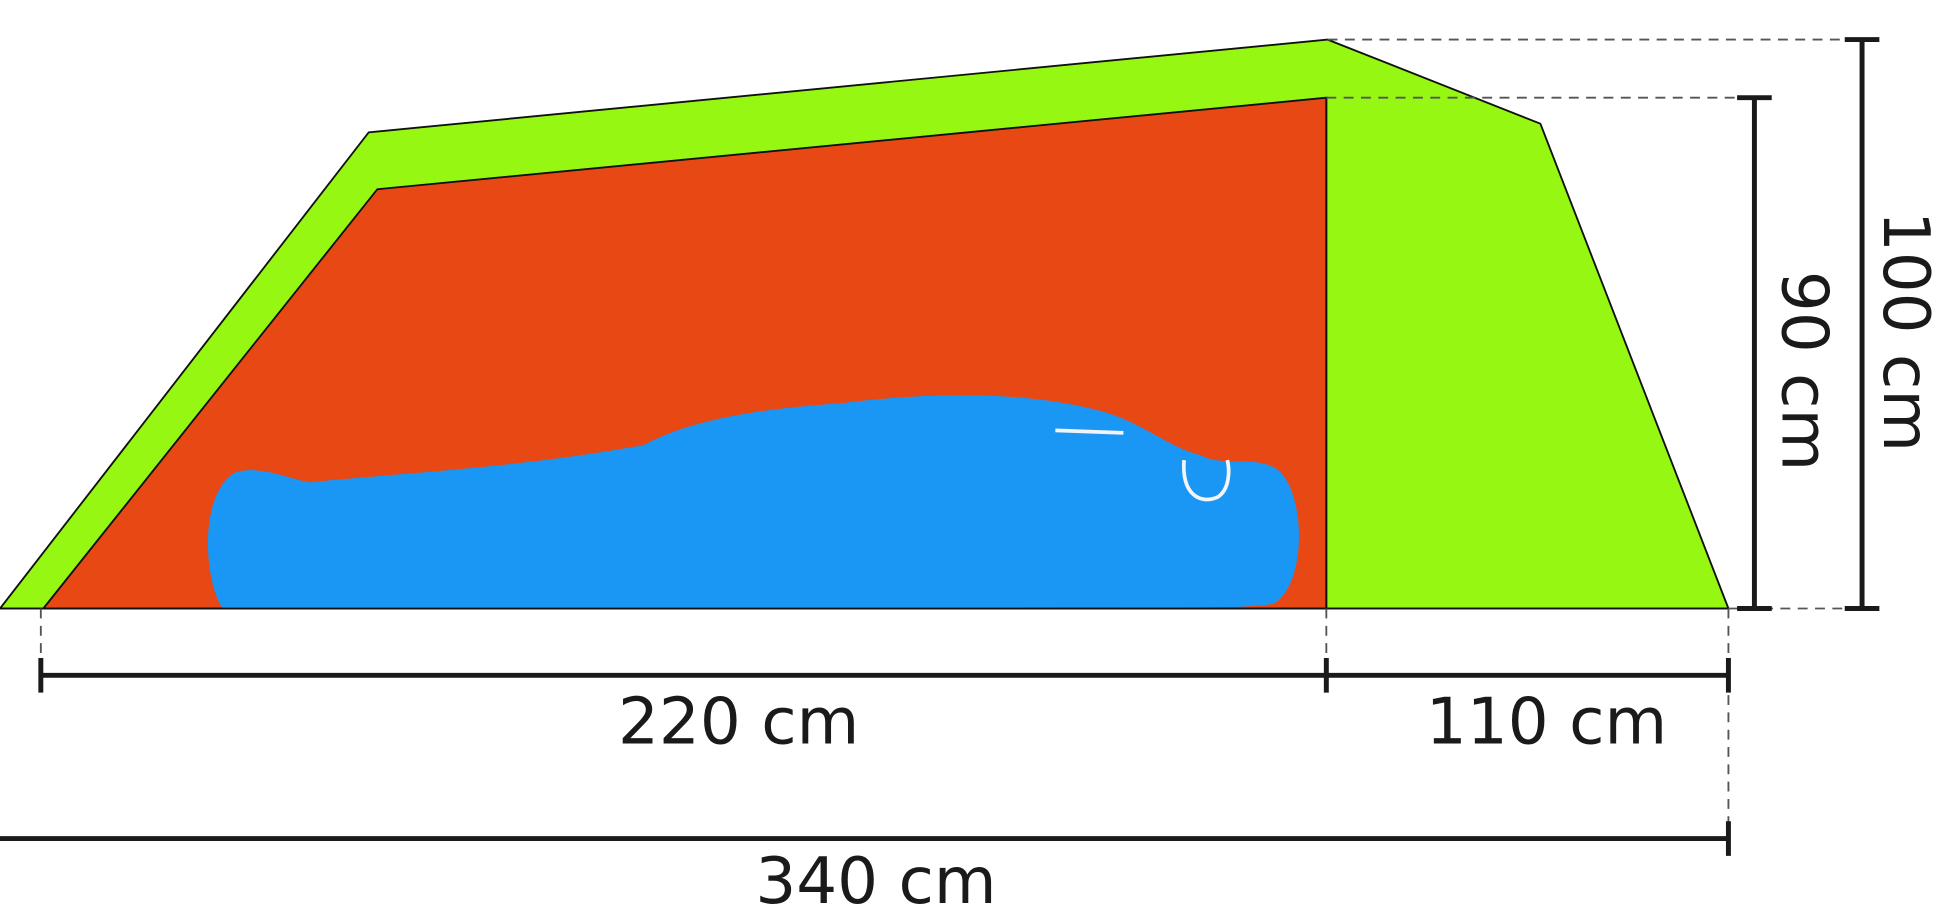 Image resolution: width=1940 pixels, height=914 pixels. I want to click on dimension-label: 220 cm, so click(738, 722).